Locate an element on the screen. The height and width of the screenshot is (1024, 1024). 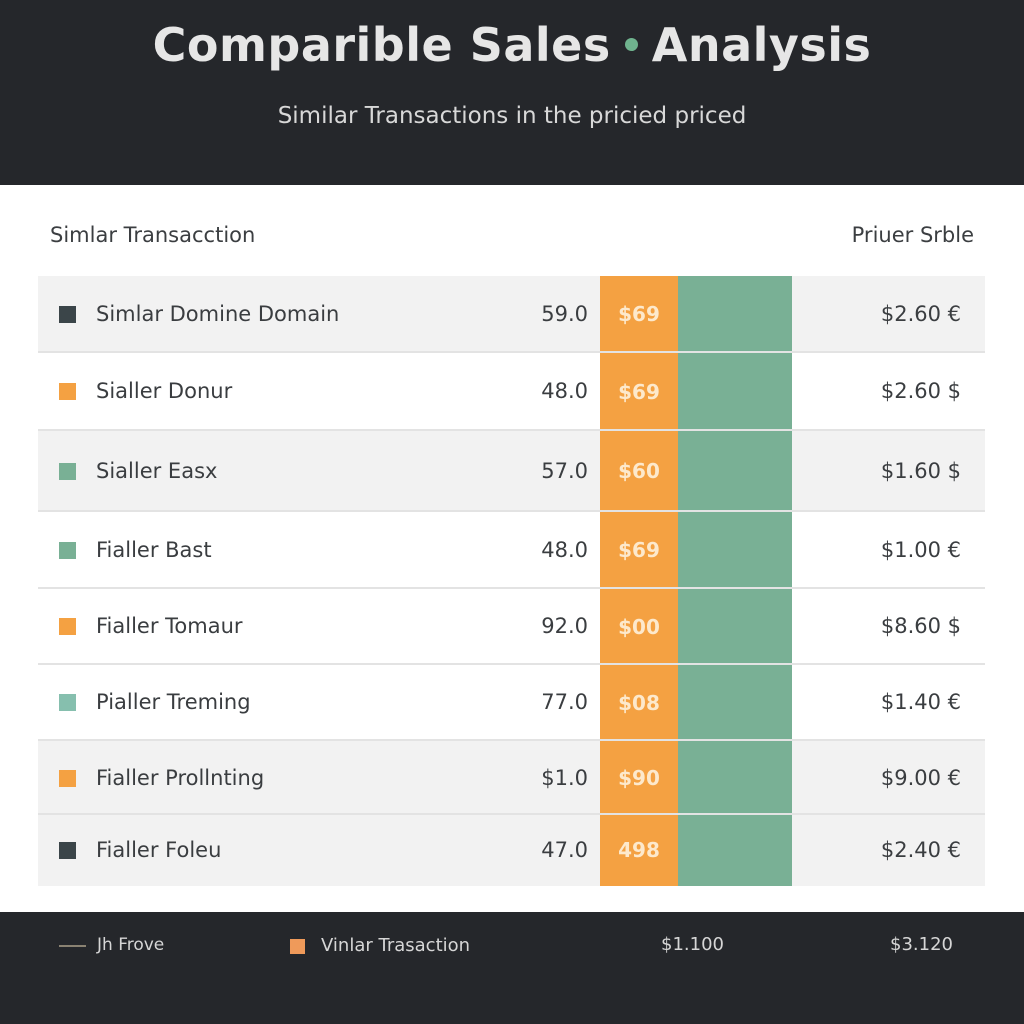
title-left: Comparible Sales is located at coordinates (381, 45).